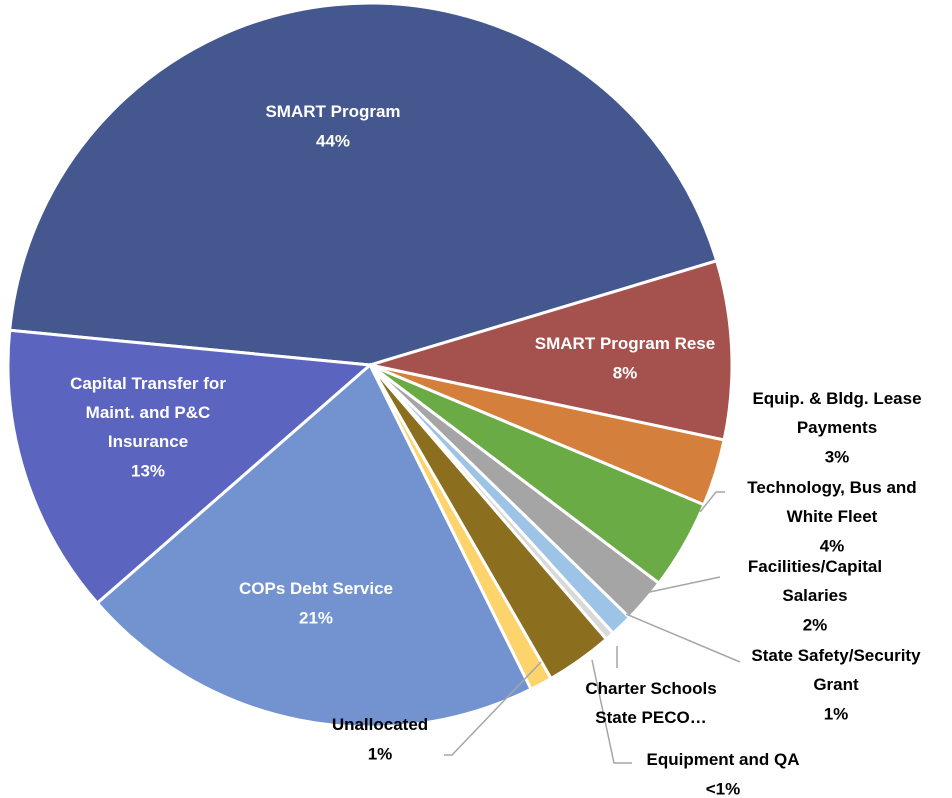 The image size is (952, 798). What do you see at coordinates (148, 470) in the screenshot?
I see `value-label: 13%` at bounding box center [148, 470].